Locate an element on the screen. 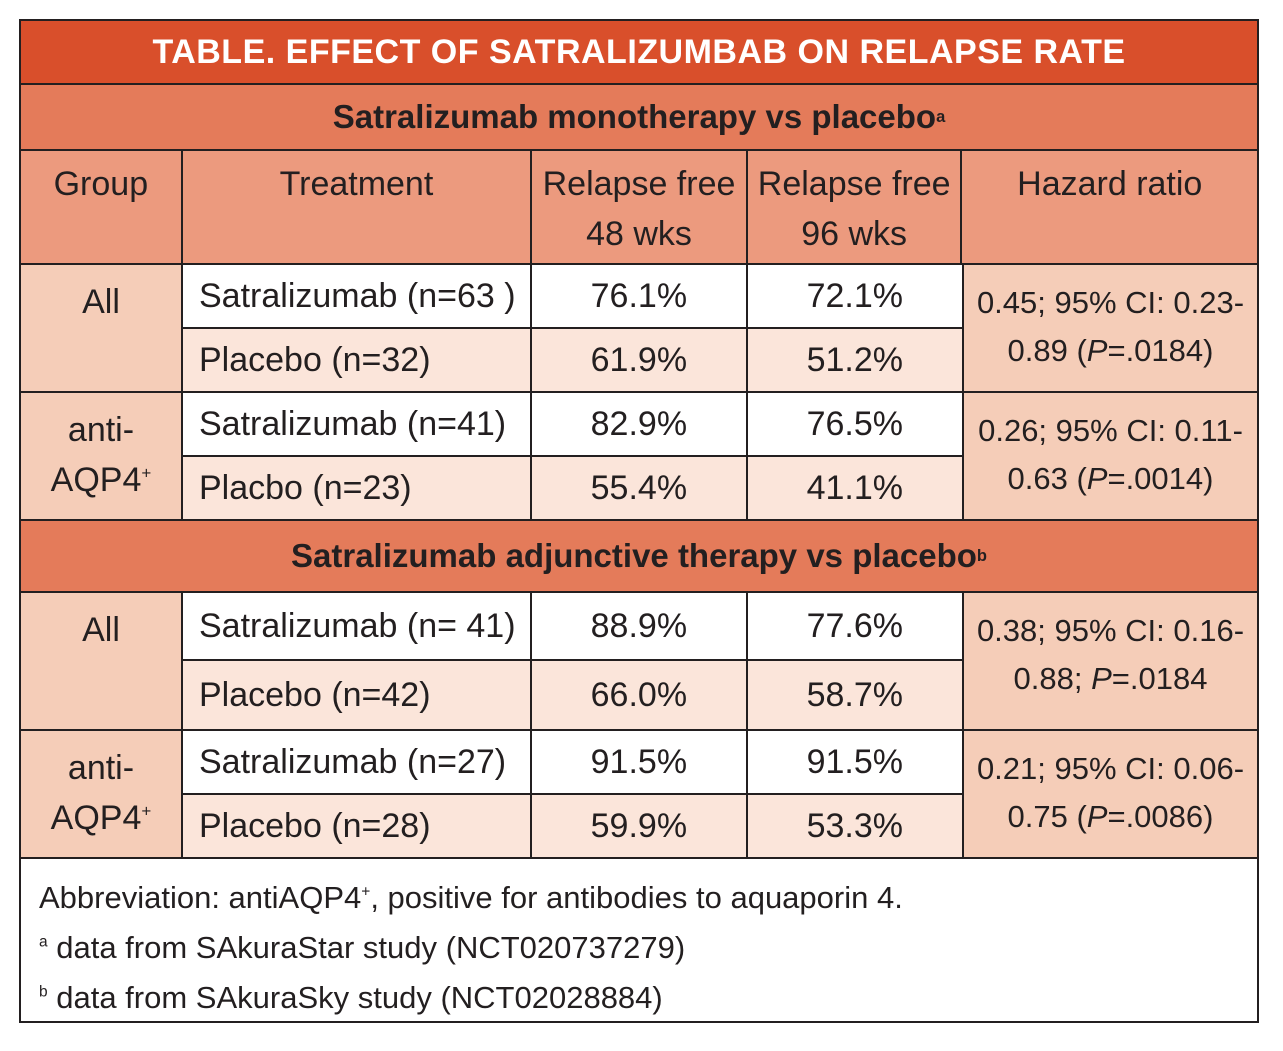 The height and width of the screenshot is (1051, 1283). treatment-cell: Placebo (n=28) is located at coordinates (358, 827).